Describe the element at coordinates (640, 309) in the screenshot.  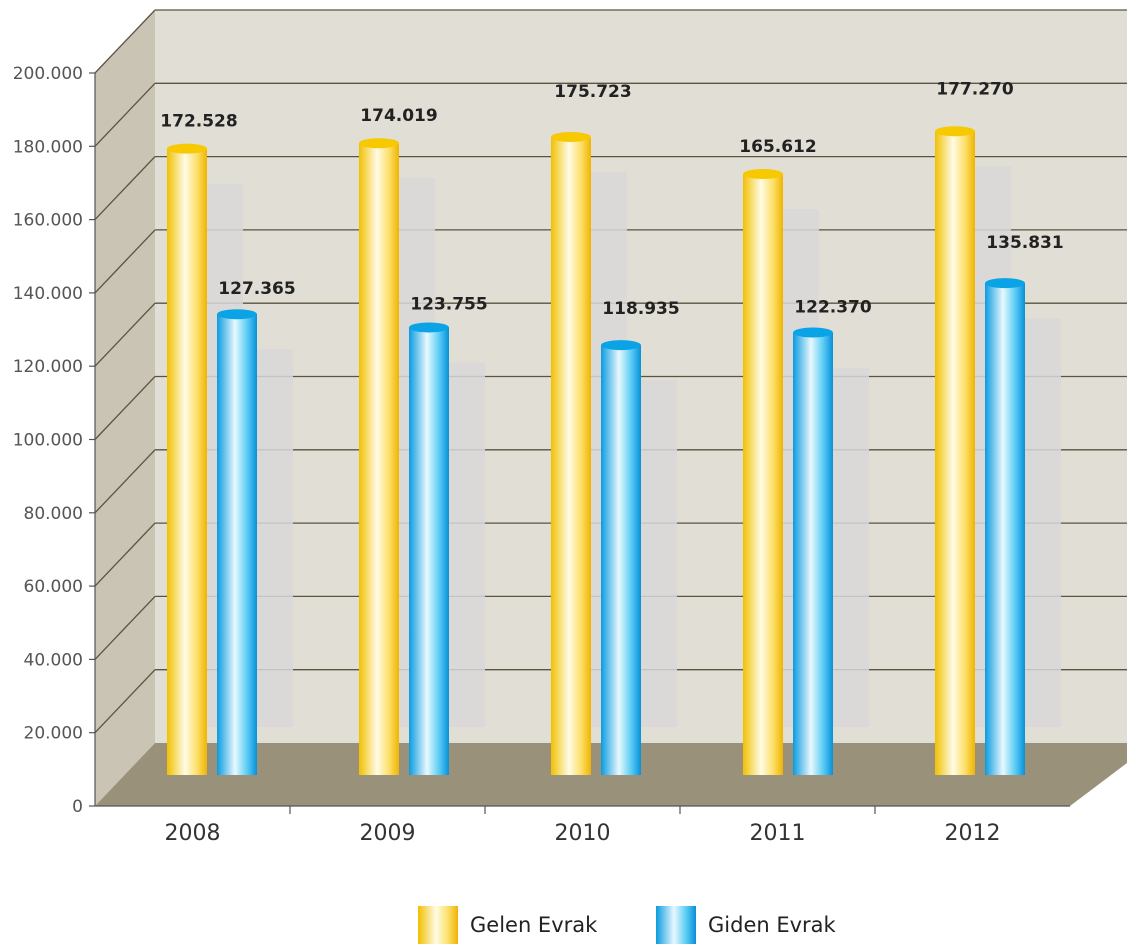
I see `data-label: 118.935` at that location.